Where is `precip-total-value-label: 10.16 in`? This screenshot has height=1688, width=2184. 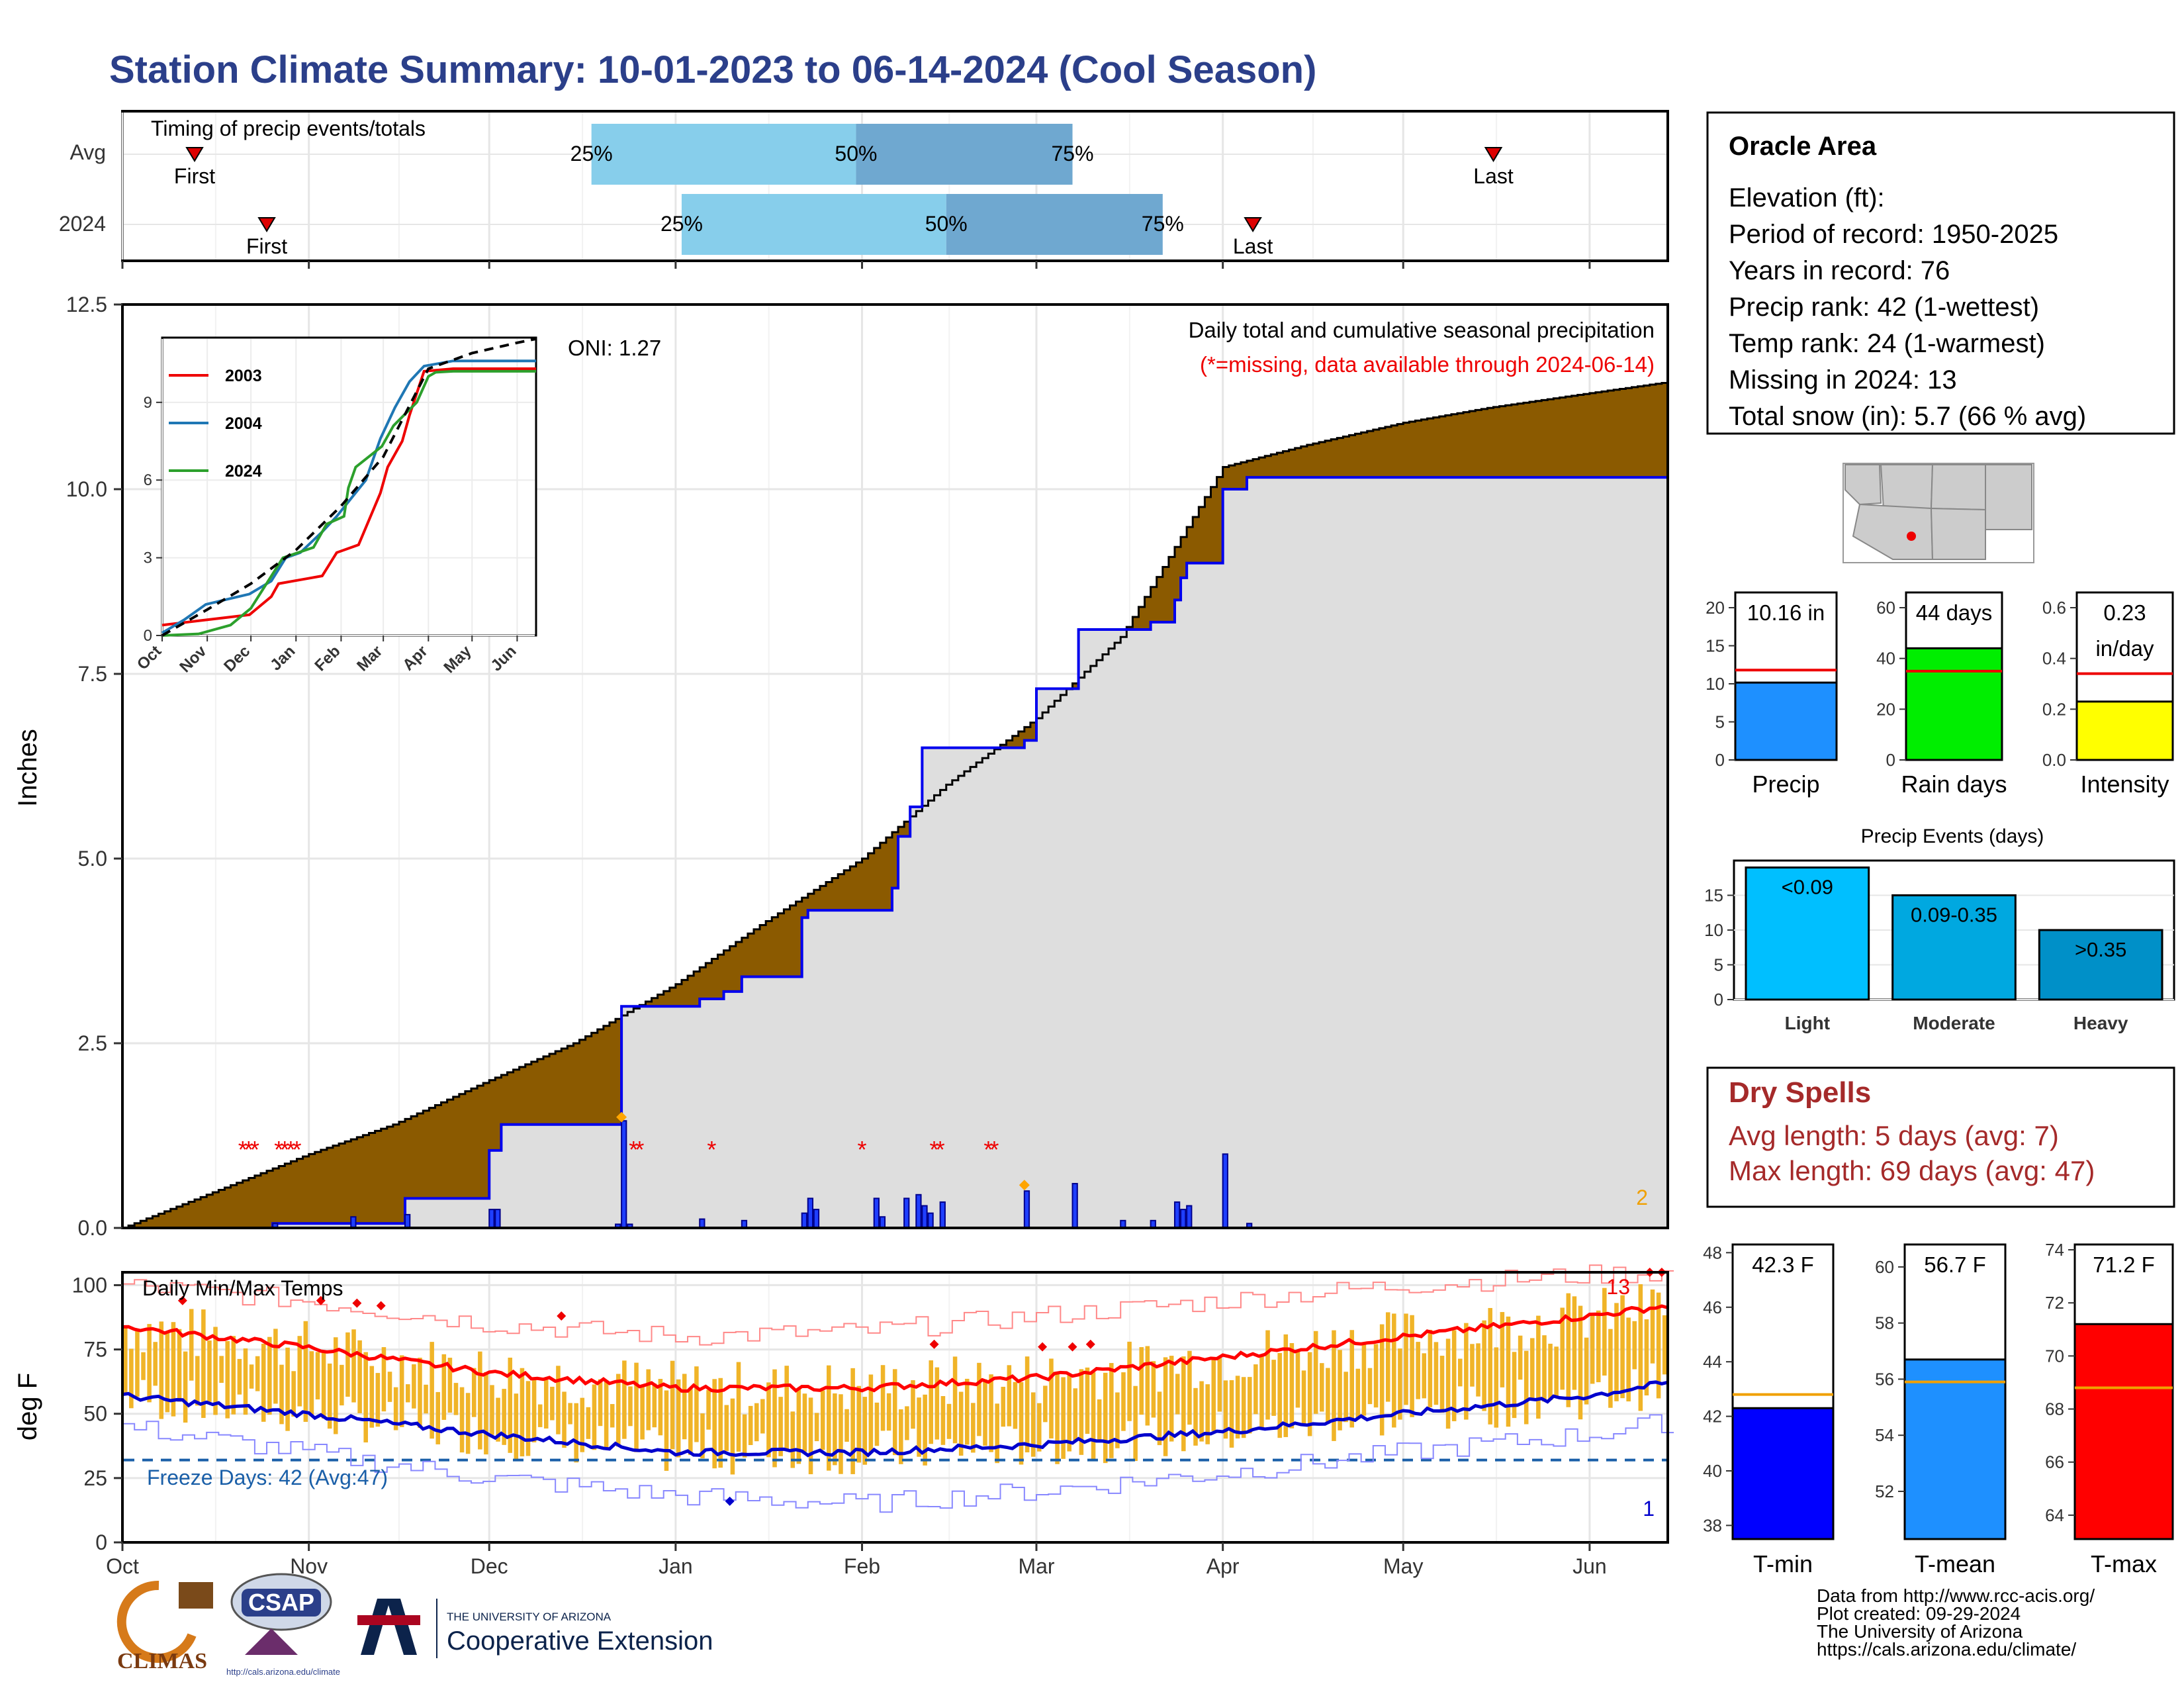
precip-total-value-label: 10.16 in is located at coordinates (1786, 612).